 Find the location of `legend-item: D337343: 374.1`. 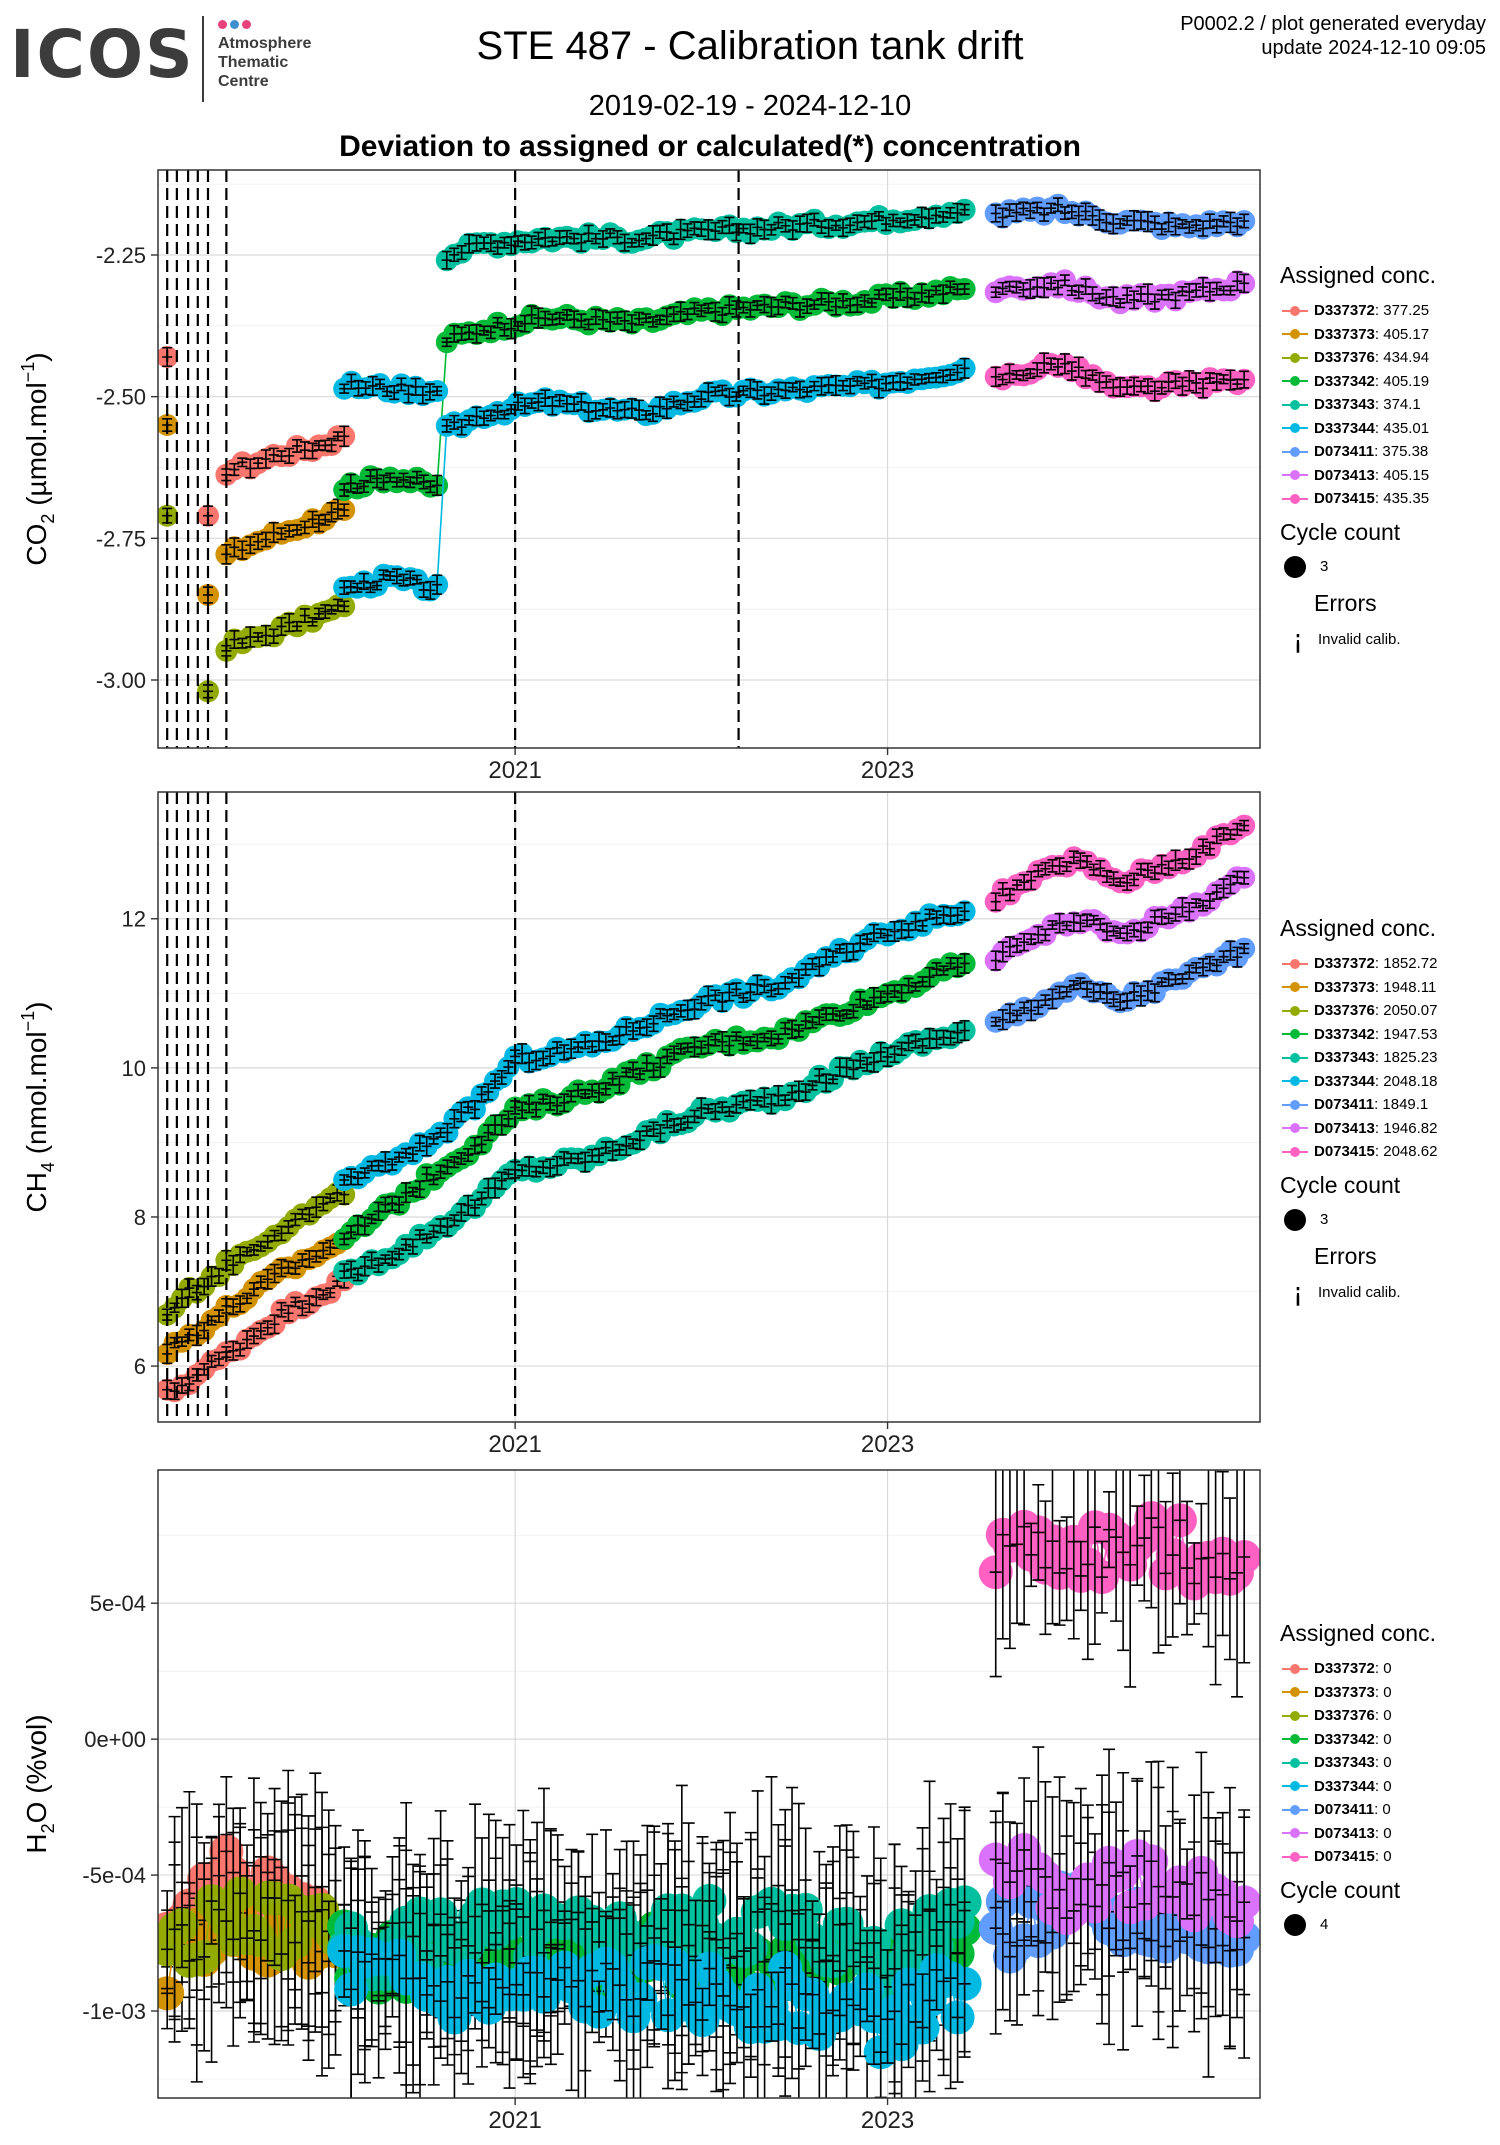

legend-item: D337343: 374.1 is located at coordinates (1387, 405).